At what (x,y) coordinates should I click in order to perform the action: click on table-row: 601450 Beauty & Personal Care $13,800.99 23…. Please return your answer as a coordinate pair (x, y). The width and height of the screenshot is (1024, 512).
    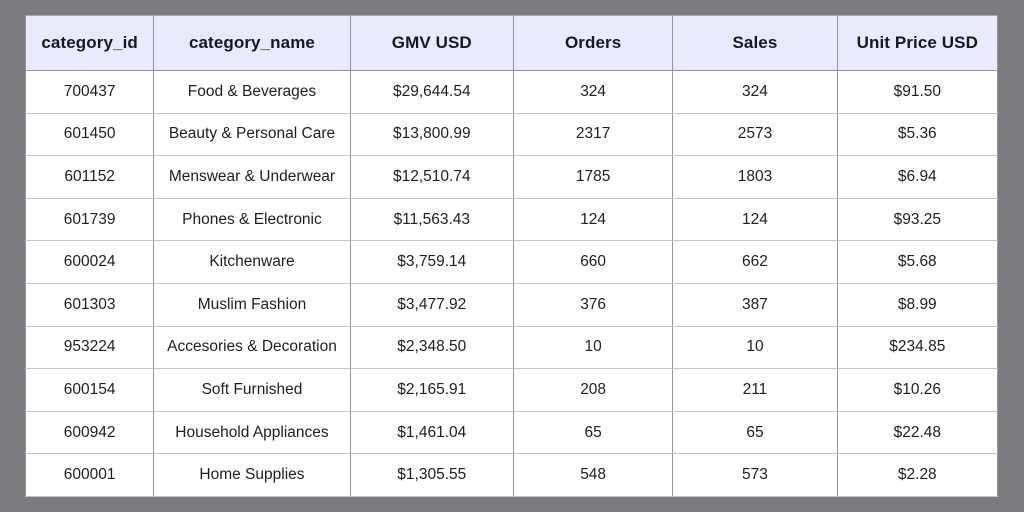
    Looking at the image, I should click on (511, 134).